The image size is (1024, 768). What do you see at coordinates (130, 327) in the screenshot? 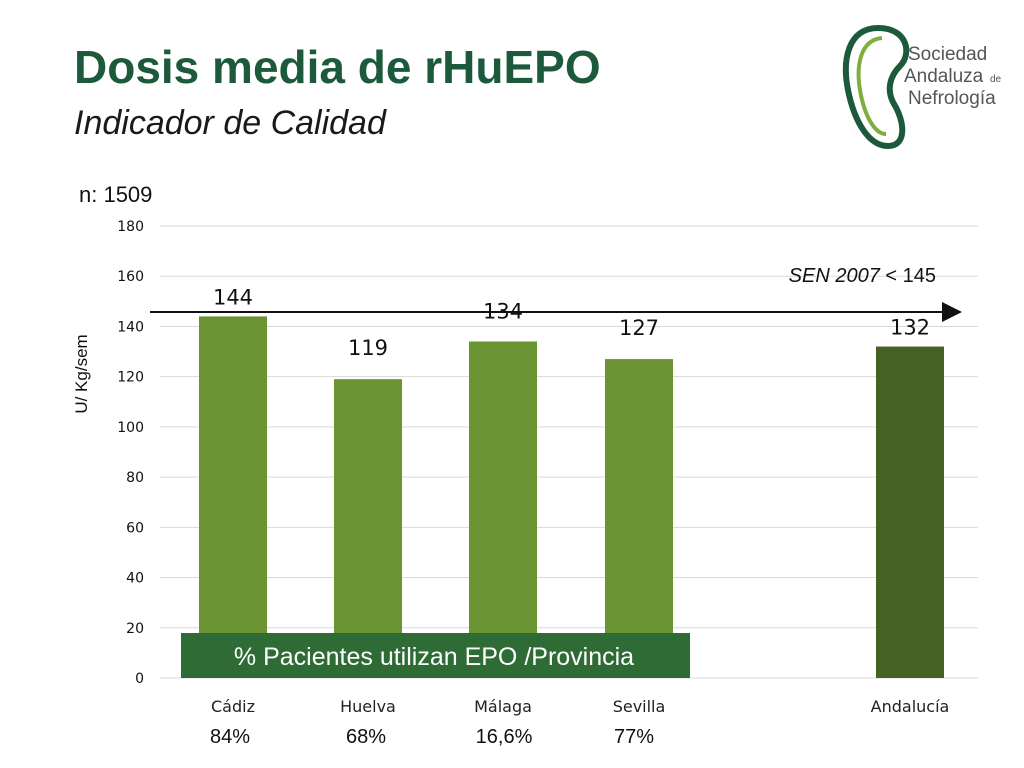
I see `y-tick-label: 140` at bounding box center [130, 327].